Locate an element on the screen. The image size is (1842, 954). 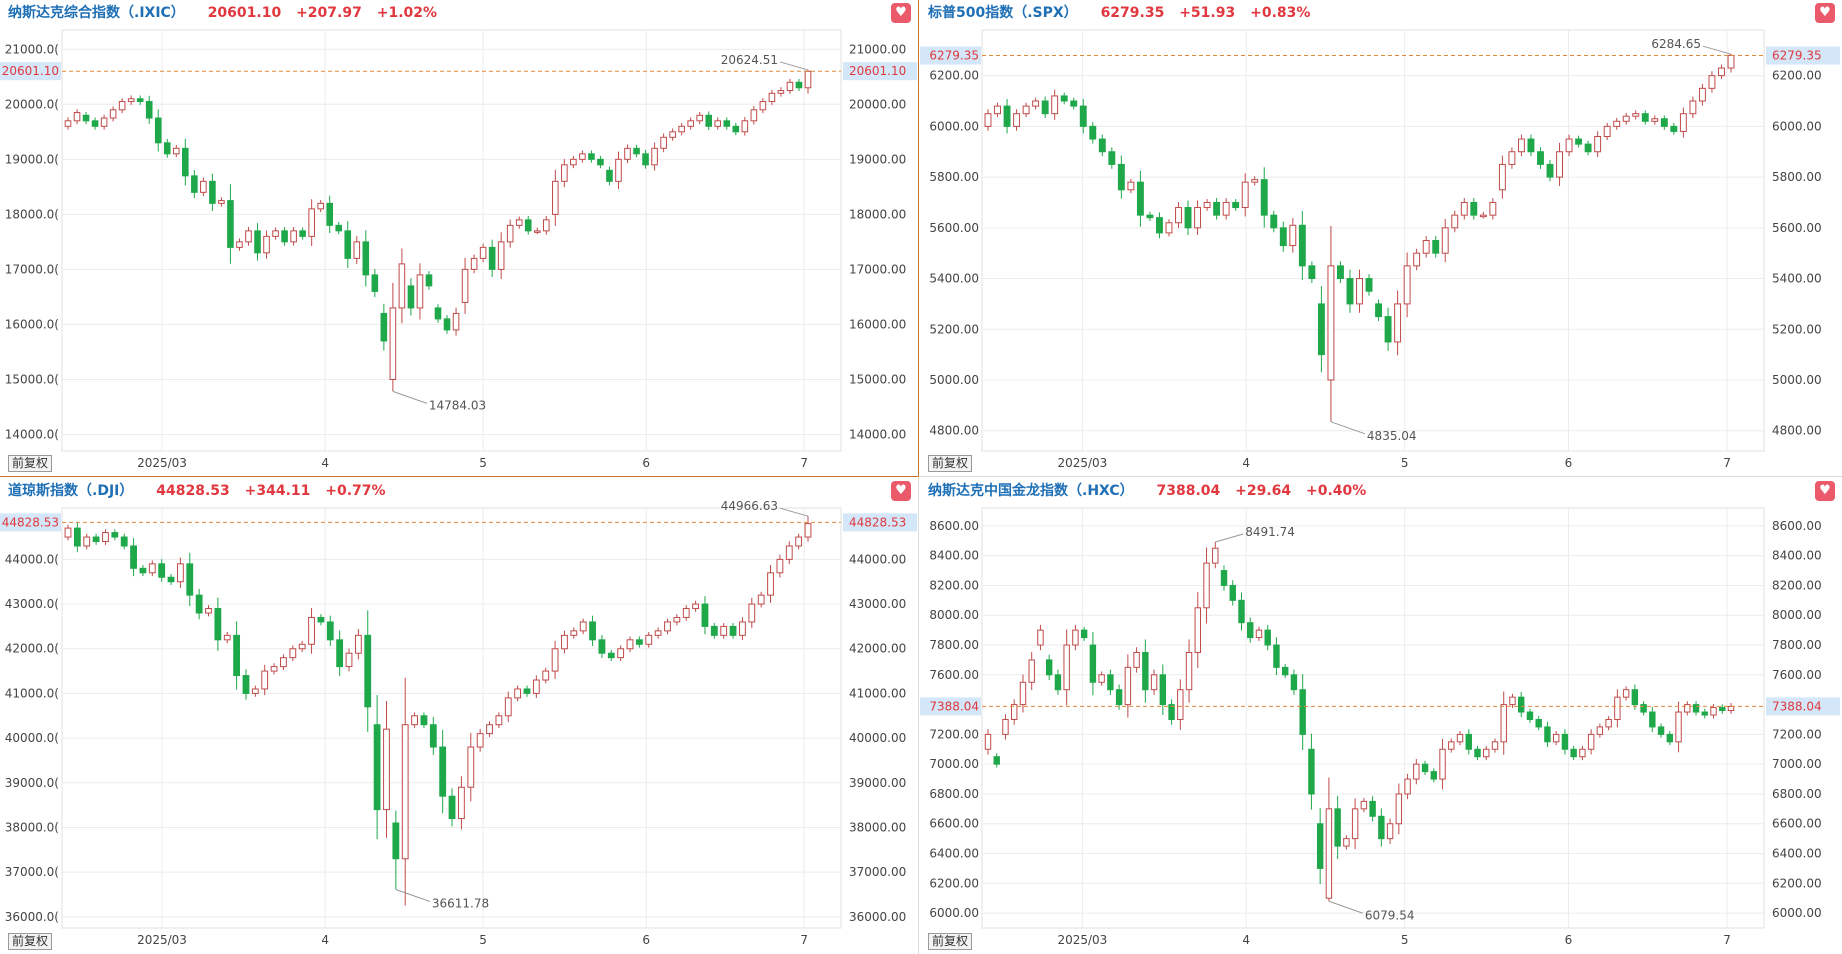
index-name: 纳斯达克综合指数（.IXIC） is located at coordinates (96, 13).